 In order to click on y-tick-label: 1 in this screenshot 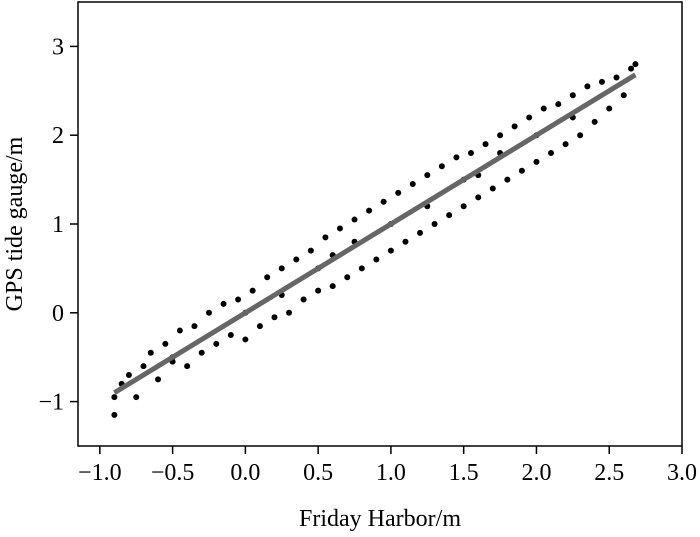, I will do `click(58, 225)`.